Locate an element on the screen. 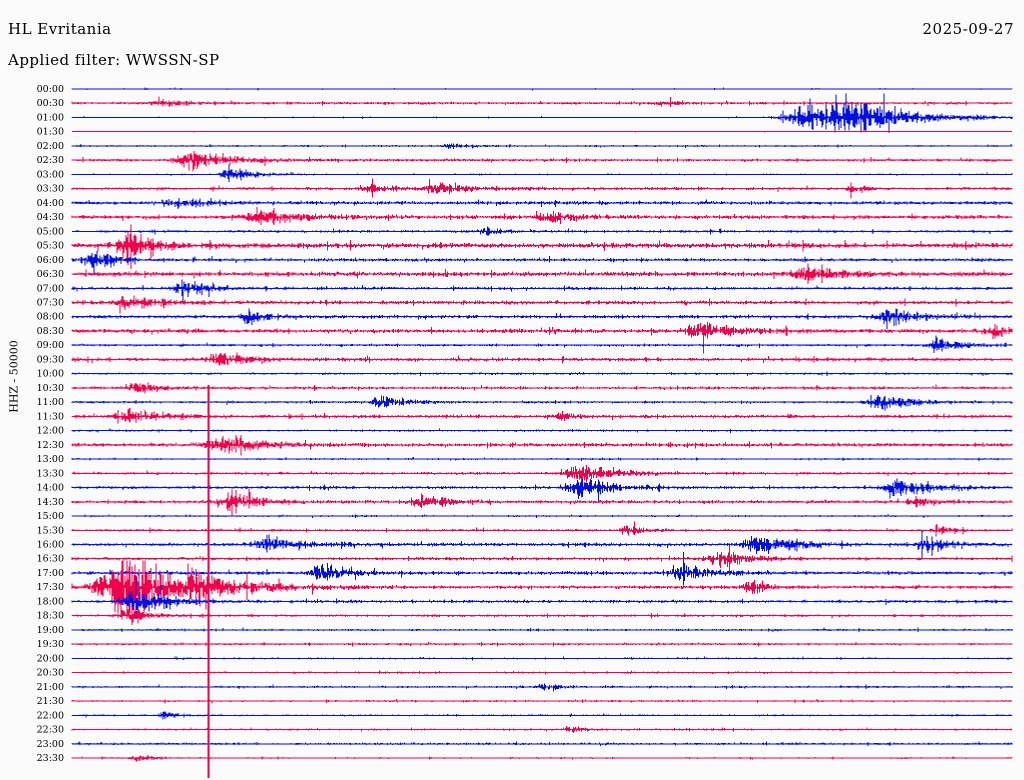  time-tick-label: 12:30 is located at coordinates (50, 445).